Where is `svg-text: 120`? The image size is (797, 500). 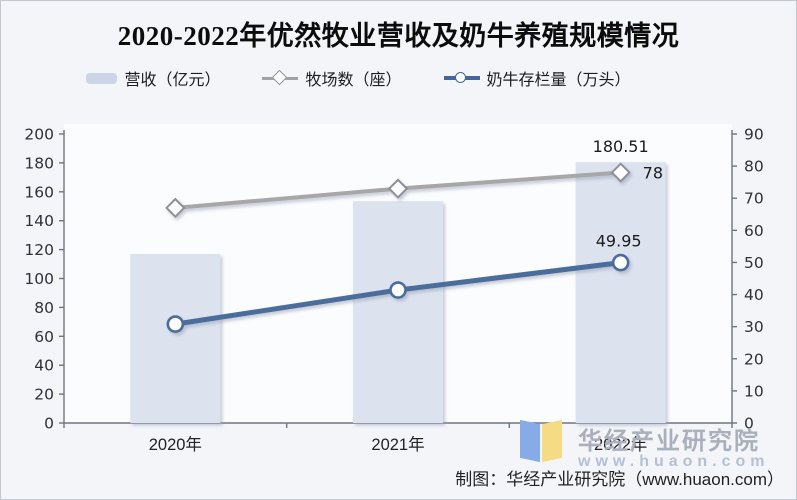
svg-text: 120 is located at coordinates (39, 250).